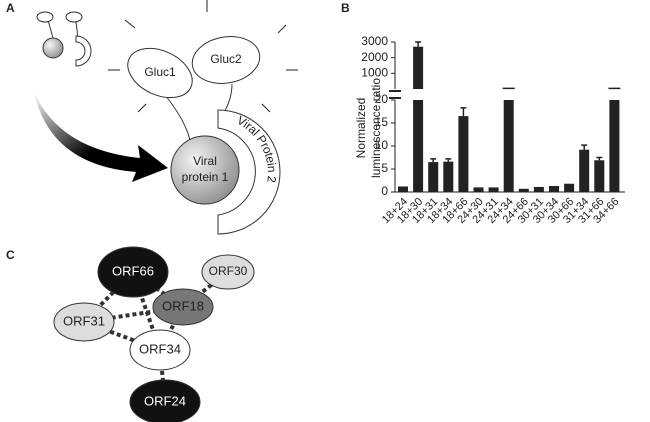  What do you see at coordinates (382, 122) in the screenshot?
I see `y-tick-label: 15` at bounding box center [382, 122].